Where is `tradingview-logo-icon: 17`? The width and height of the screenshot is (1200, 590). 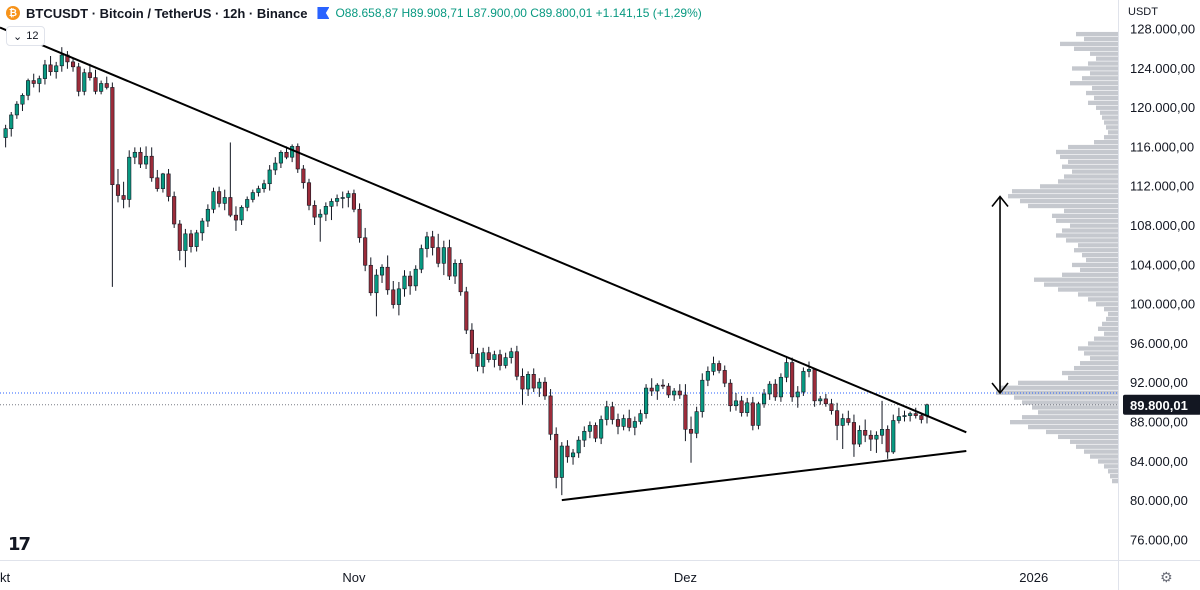
tradingview-logo-icon: 17 is located at coordinates (19, 544).